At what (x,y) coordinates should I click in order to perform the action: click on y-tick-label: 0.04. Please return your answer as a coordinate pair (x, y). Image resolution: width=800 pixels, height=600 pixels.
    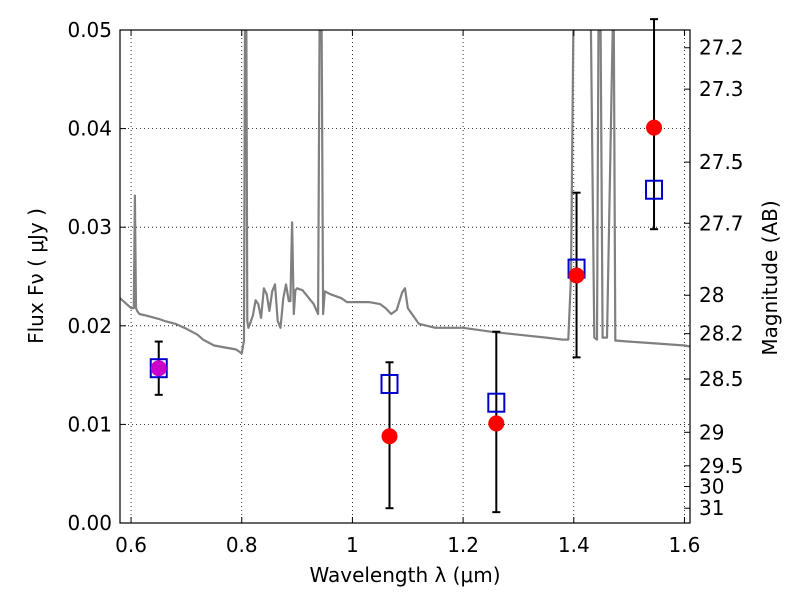
    Looking at the image, I should click on (89, 129).